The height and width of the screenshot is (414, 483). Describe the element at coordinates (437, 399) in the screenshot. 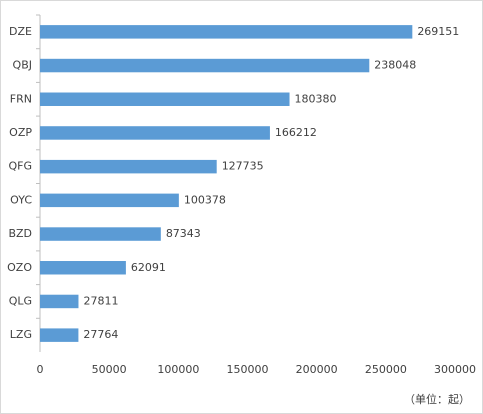

I see `unit-note: （单位：起）` at that location.